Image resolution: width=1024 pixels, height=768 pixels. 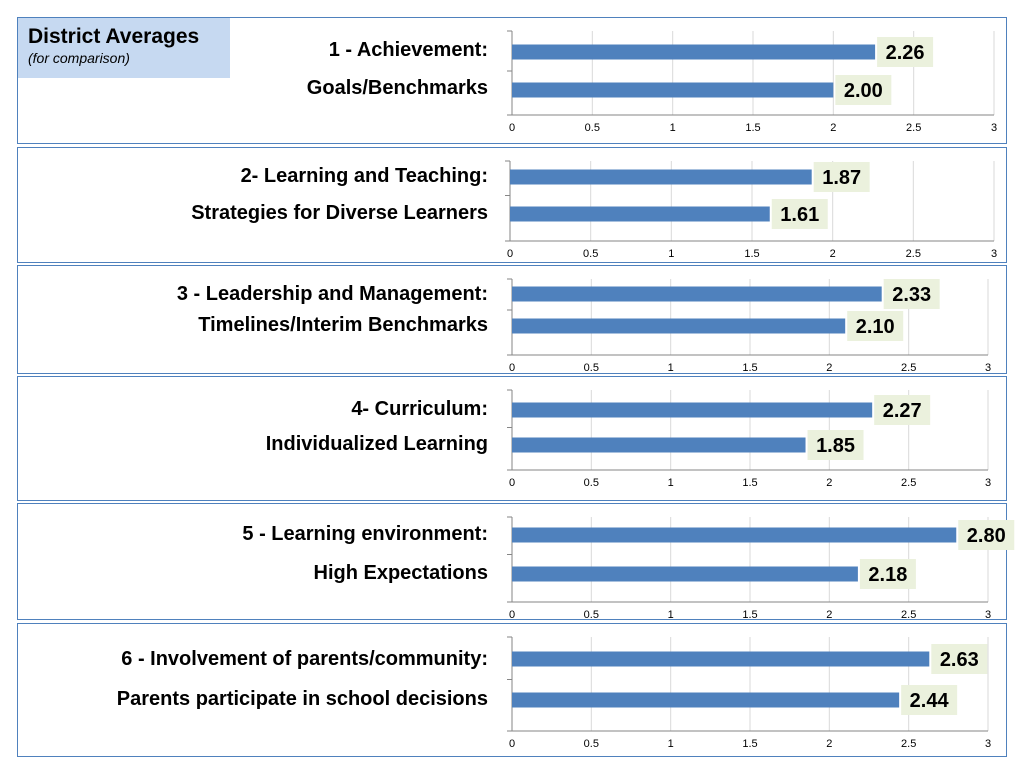 I want to click on category-label: Goals/Benchmarks, so click(x=397, y=88).